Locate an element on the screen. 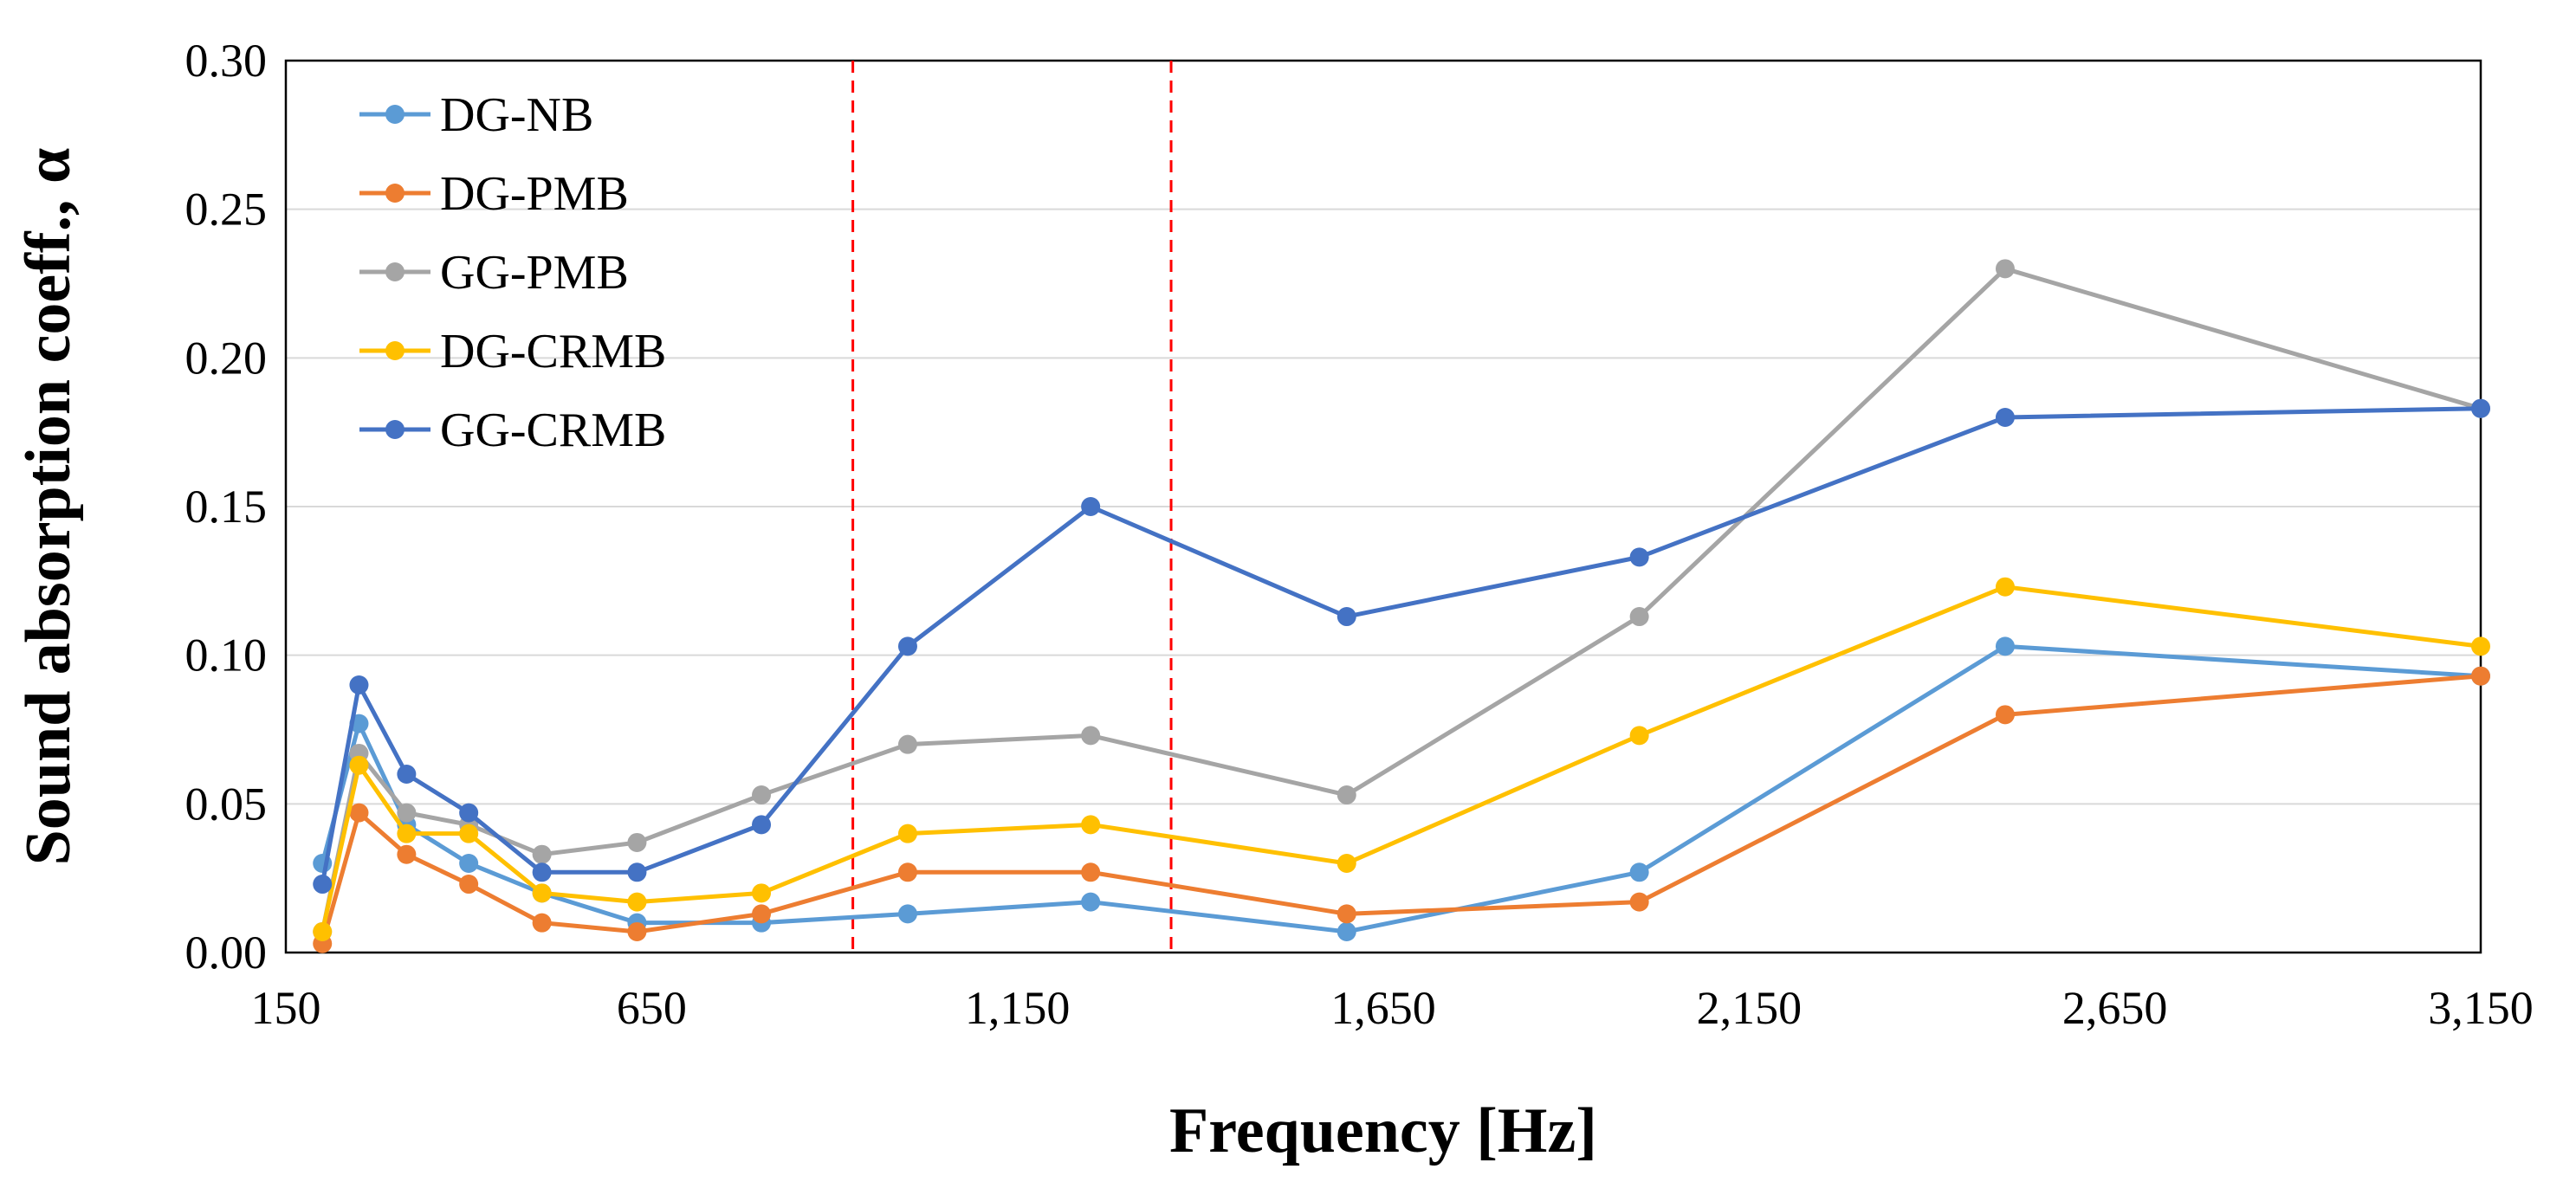 The width and height of the screenshot is (2576, 1195). x-tick-label: 1,650 is located at coordinates (1383, 1008).